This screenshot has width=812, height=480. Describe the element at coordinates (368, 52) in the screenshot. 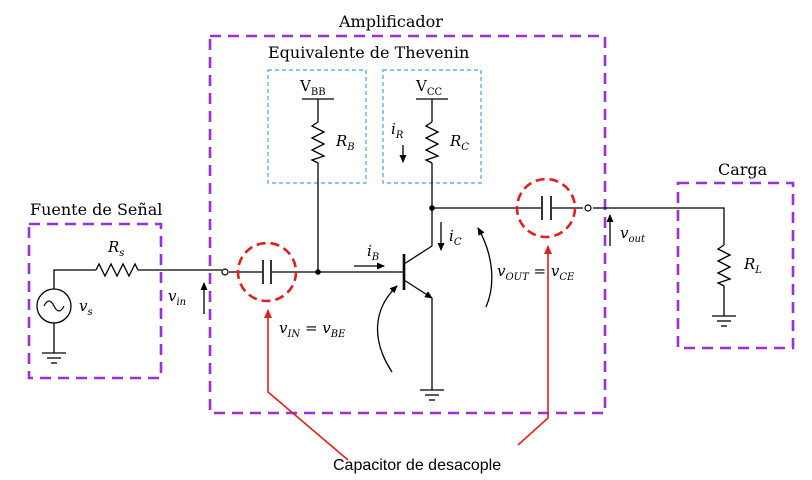

I see `thevenin-title: Equivalente de Thevenin` at that location.